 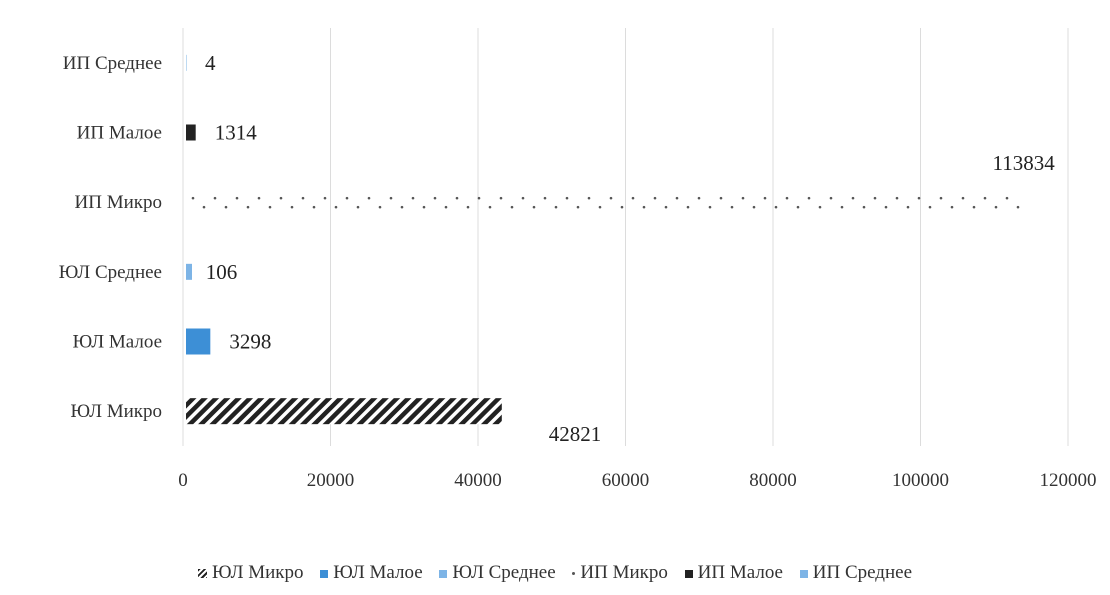 I want to click on legend-item-ip-medium: ИП Среднее, so click(x=855, y=573).